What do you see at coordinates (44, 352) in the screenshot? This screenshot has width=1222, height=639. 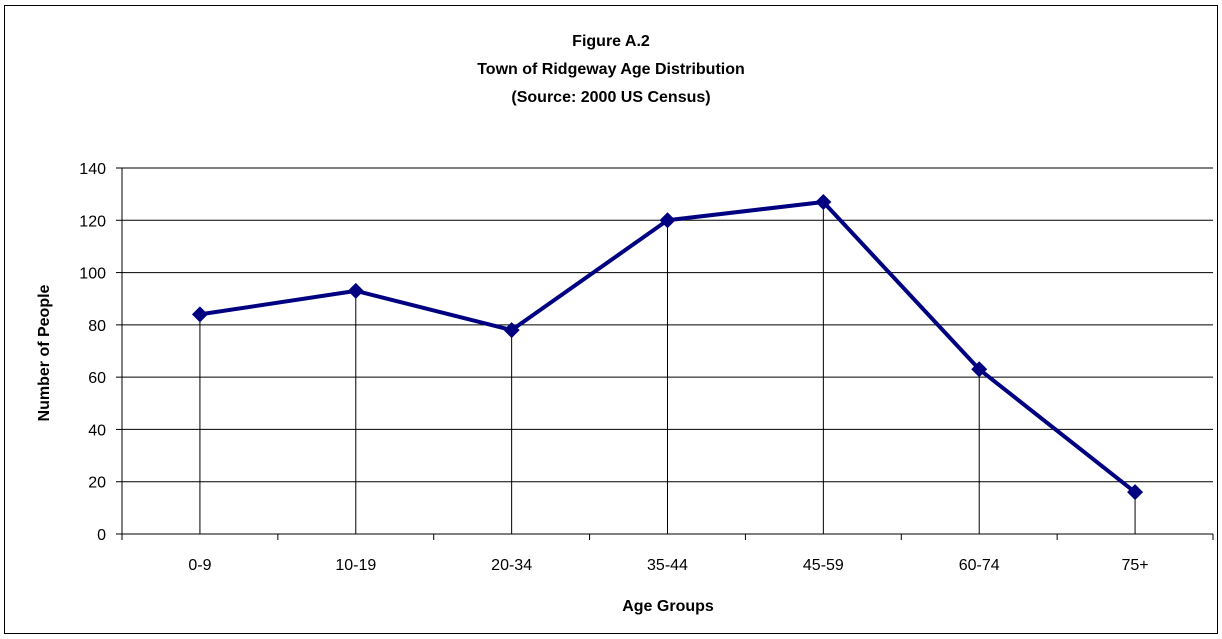 I see `y-axis-title: Number of People` at bounding box center [44, 352].